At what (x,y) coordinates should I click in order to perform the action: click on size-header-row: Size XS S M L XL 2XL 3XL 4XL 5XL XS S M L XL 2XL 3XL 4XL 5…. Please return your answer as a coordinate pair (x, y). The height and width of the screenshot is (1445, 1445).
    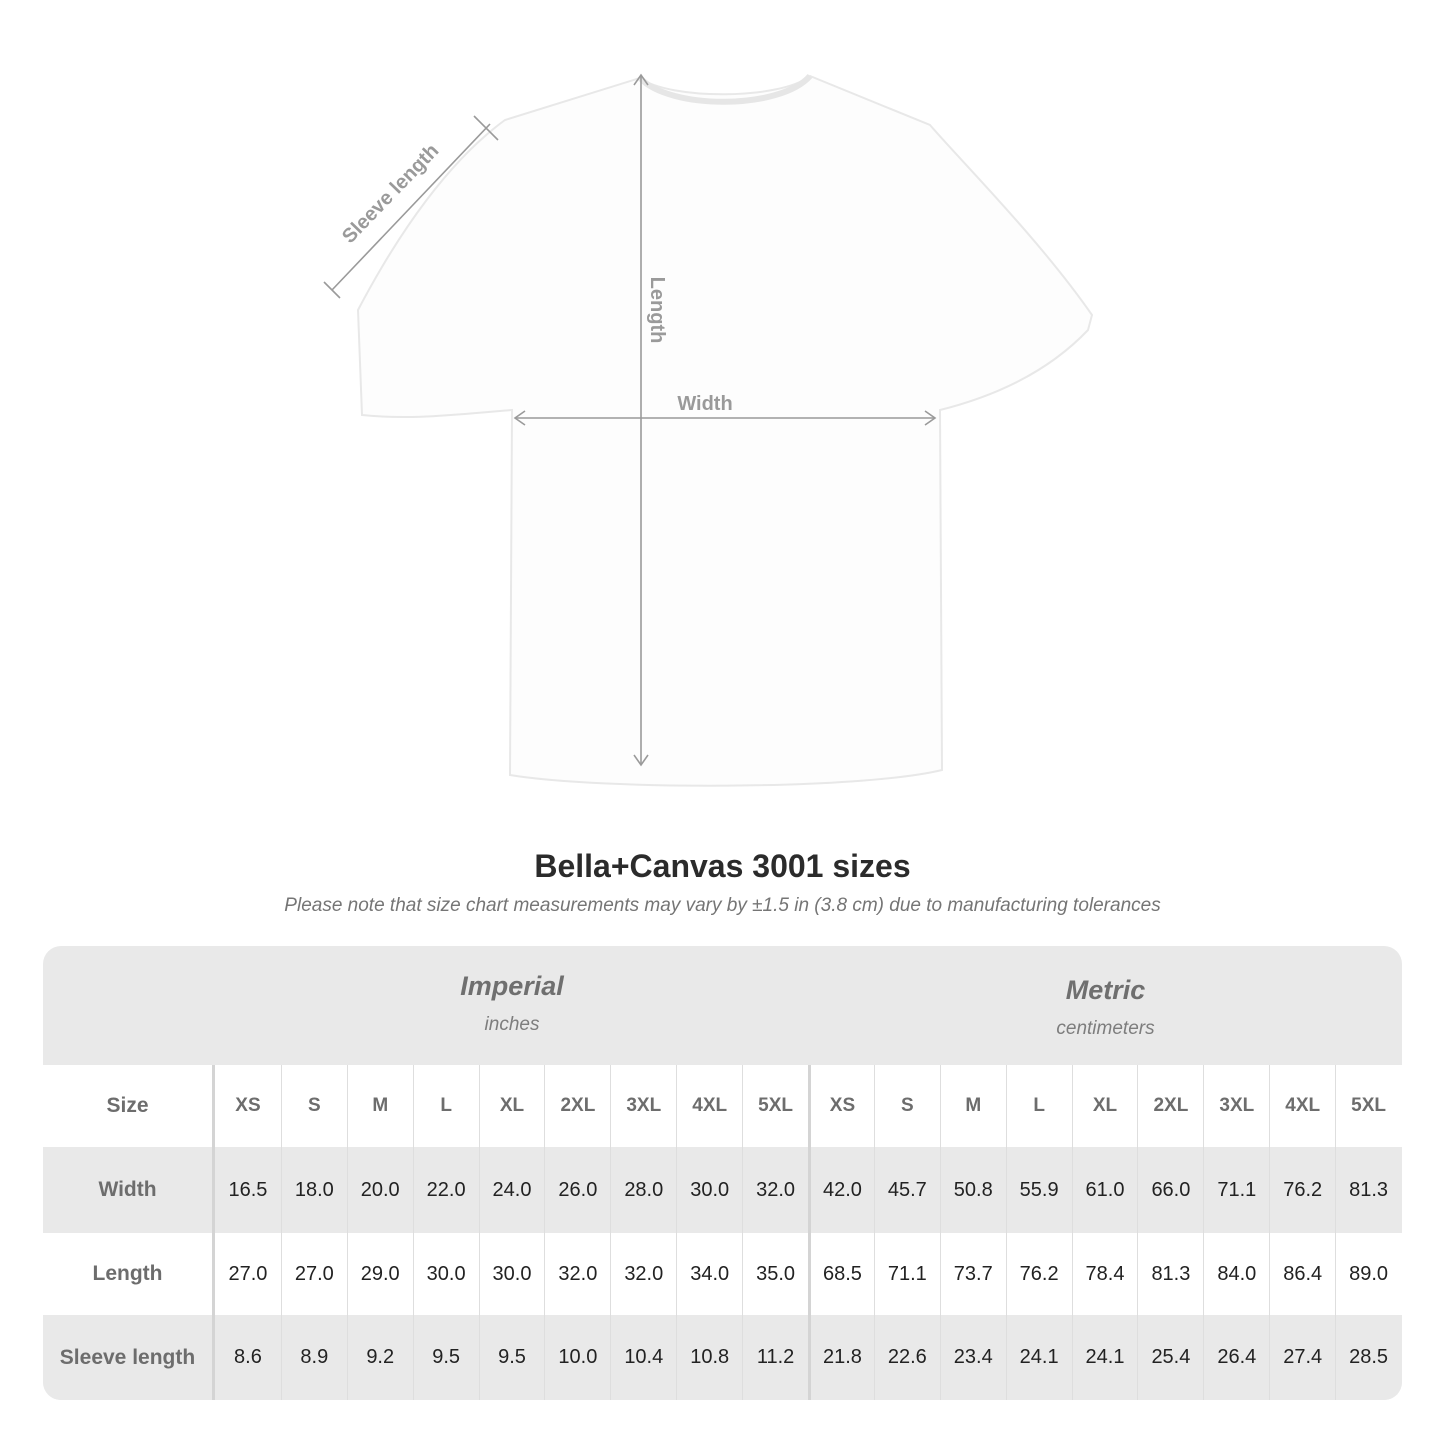
    Looking at the image, I should click on (722, 1106).